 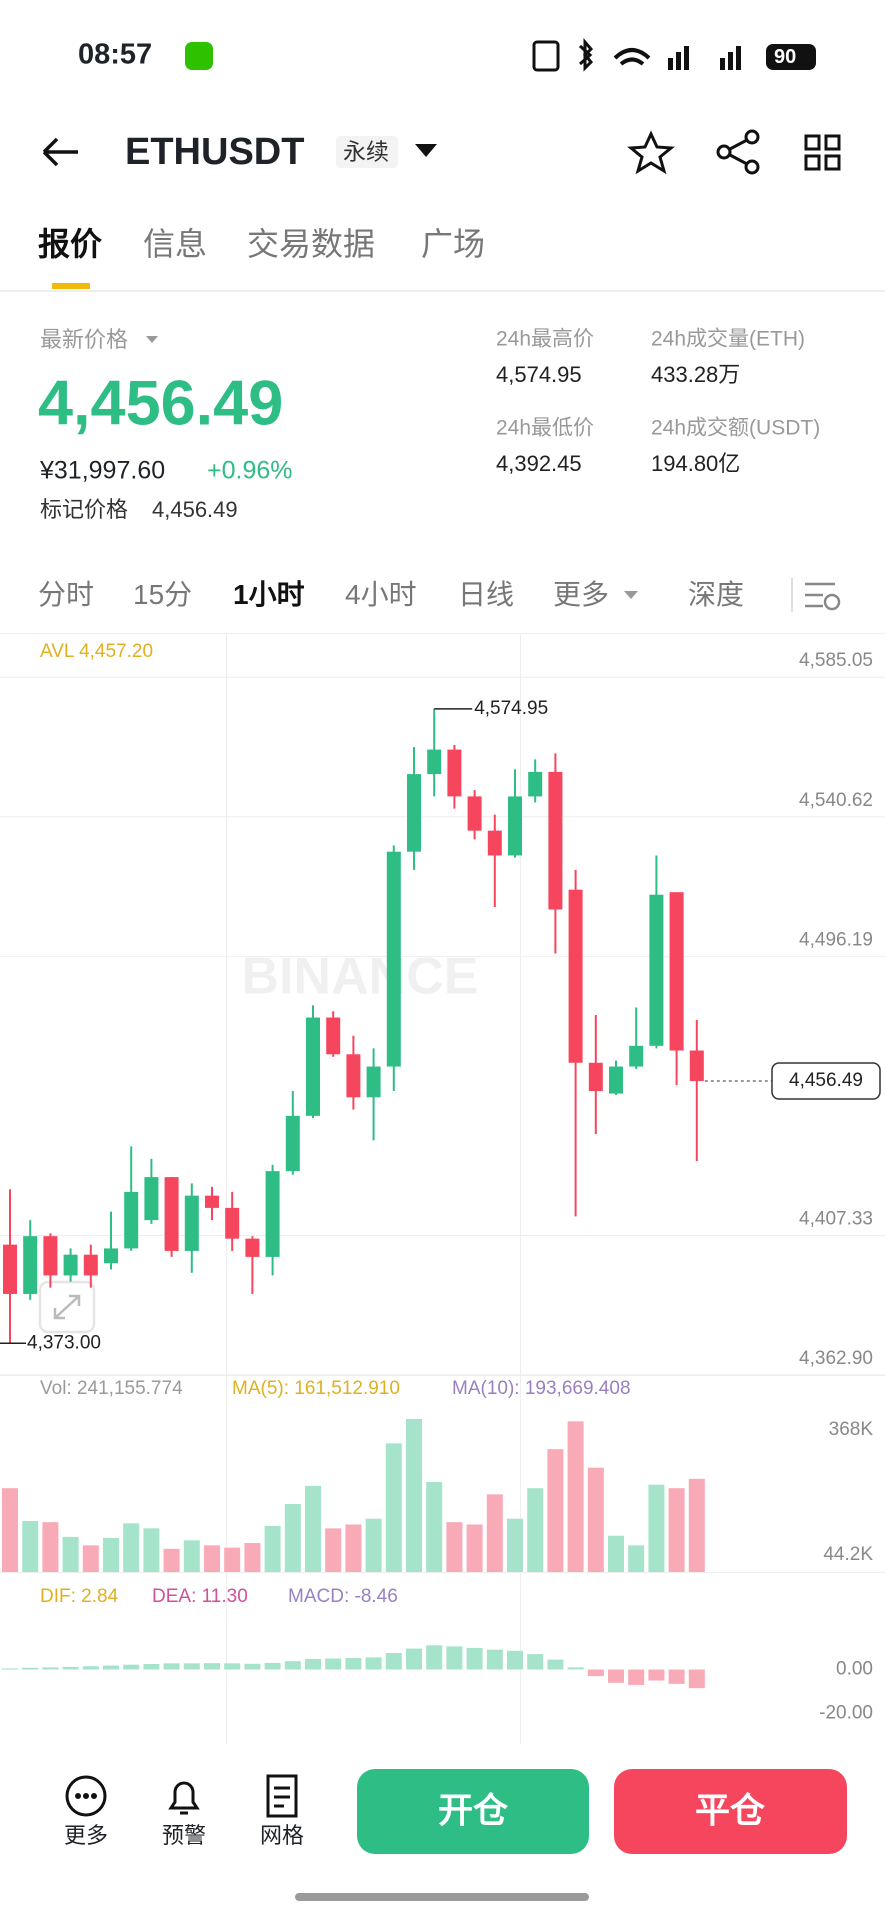 What do you see at coordinates (836, 660) in the screenshot?
I see `y-tick-label: 4,585.05` at bounding box center [836, 660].